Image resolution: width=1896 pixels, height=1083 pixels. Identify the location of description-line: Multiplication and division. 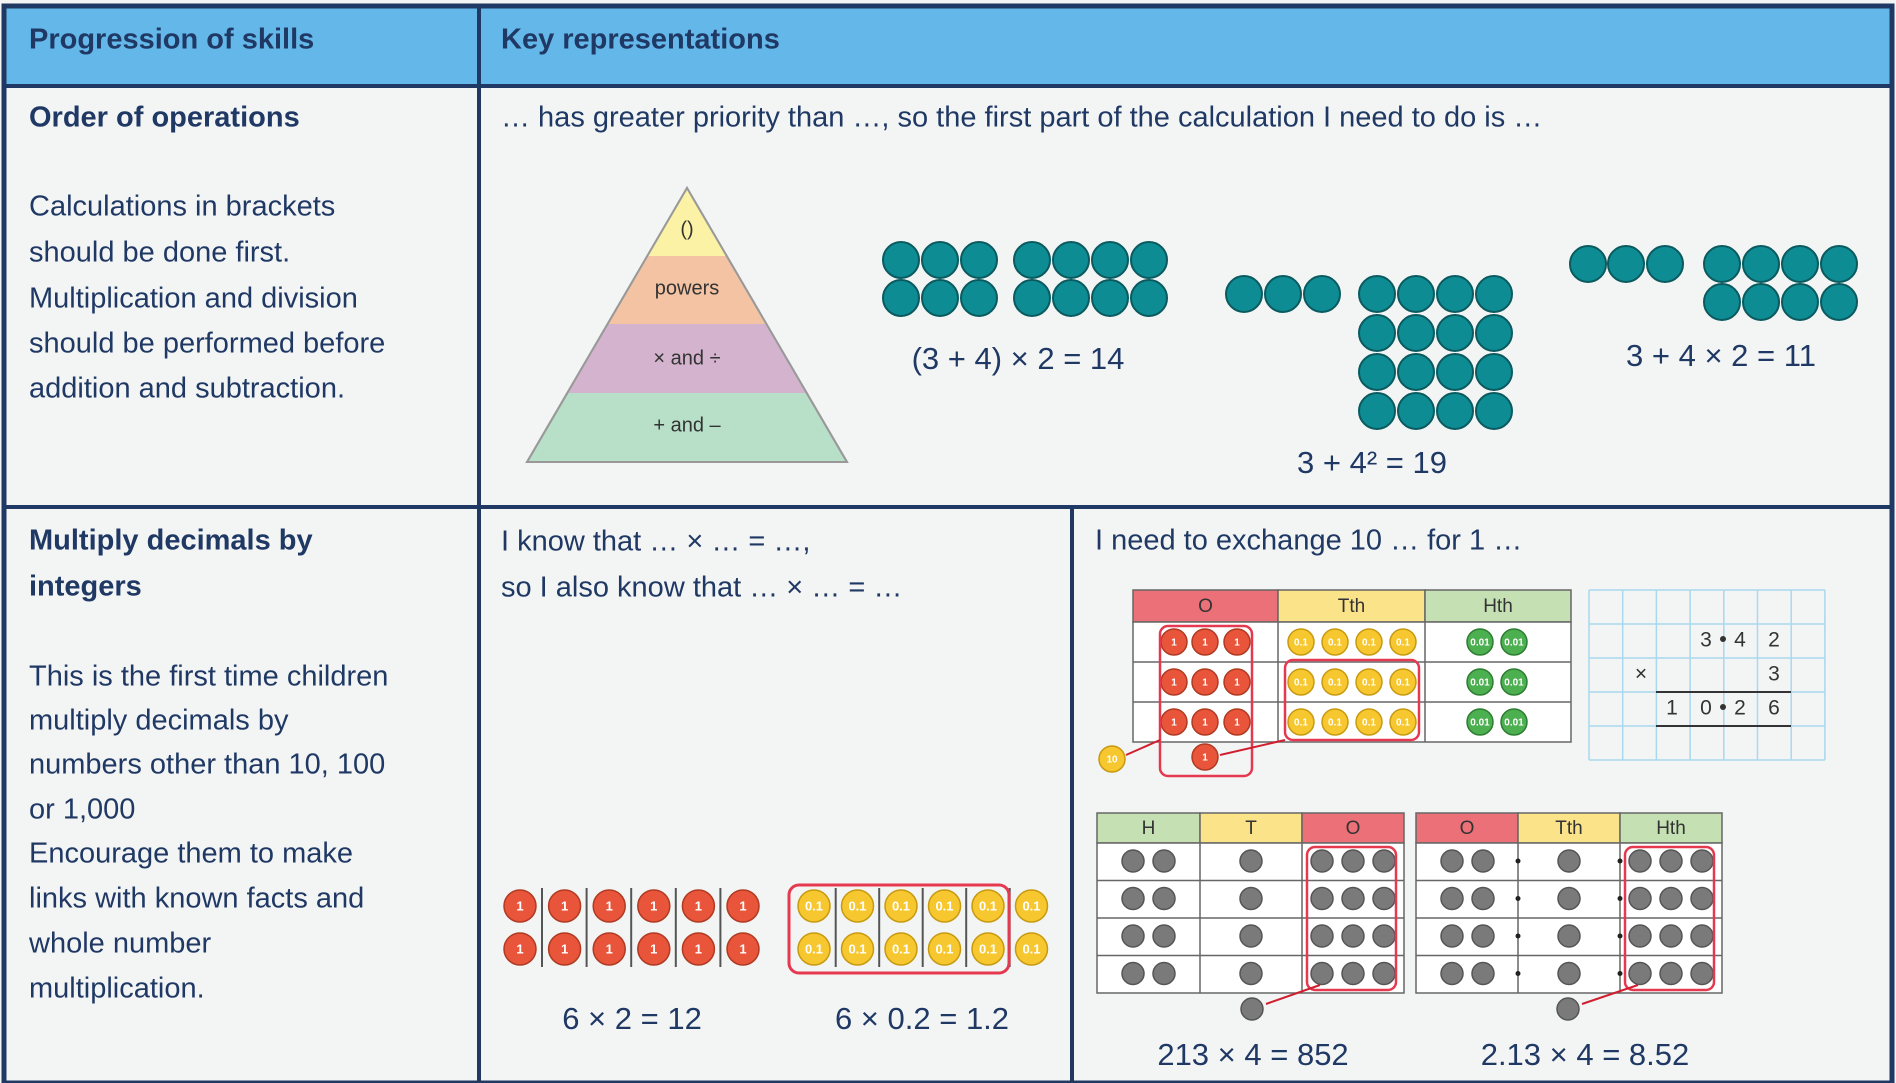
(193, 299).